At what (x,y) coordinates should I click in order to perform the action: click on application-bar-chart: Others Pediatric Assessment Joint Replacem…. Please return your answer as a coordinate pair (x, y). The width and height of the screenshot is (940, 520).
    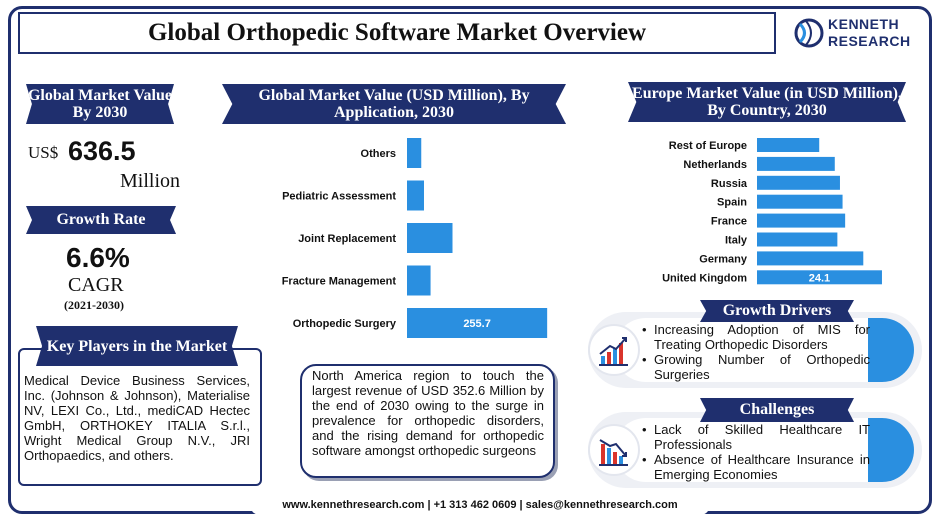
    Looking at the image, I should click on (415, 238).